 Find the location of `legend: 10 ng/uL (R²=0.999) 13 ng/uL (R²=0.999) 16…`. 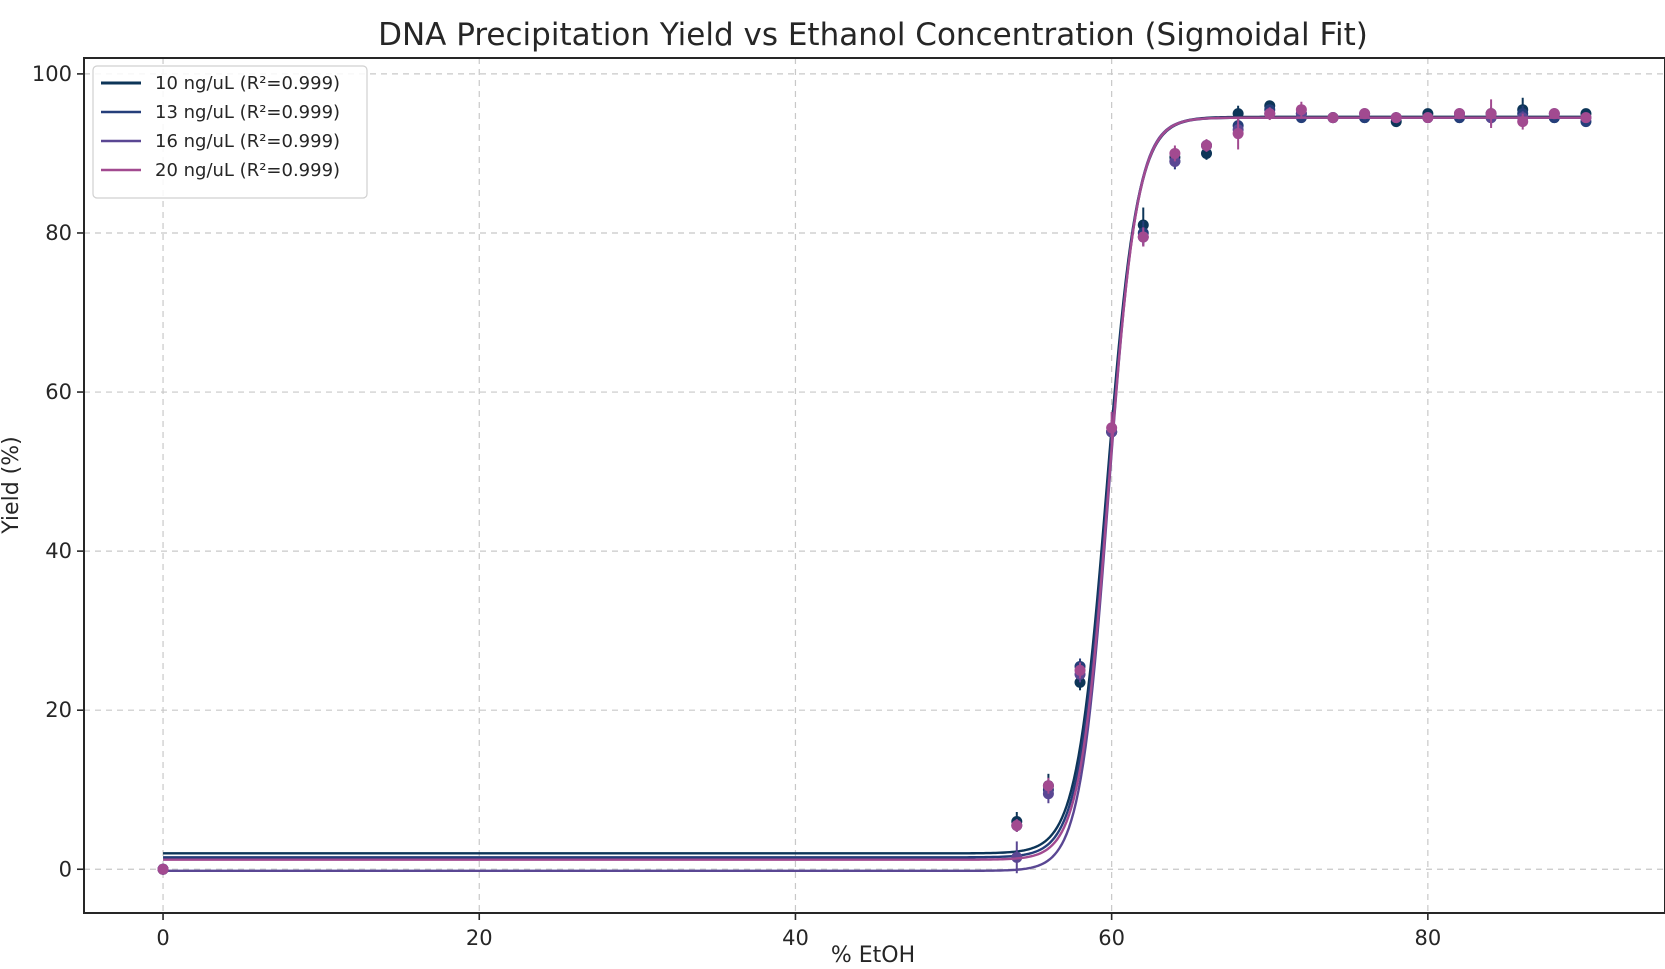

legend: 10 ng/uL (R²=0.999) 13 ng/uL (R²=0.999) 16… is located at coordinates (230, 132).